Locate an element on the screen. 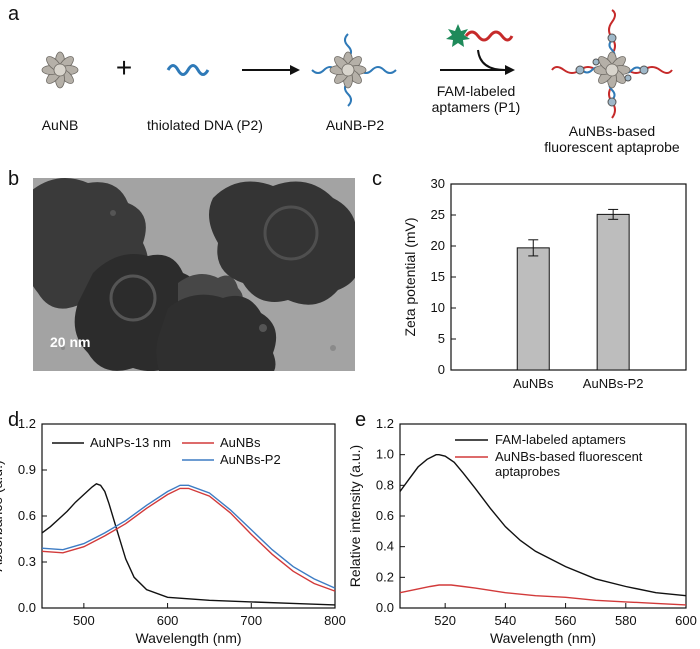 Image resolution: width=700 pixels, height=649 pixels. legend-label: FAM-labeled aptamers is located at coordinates (560, 439).